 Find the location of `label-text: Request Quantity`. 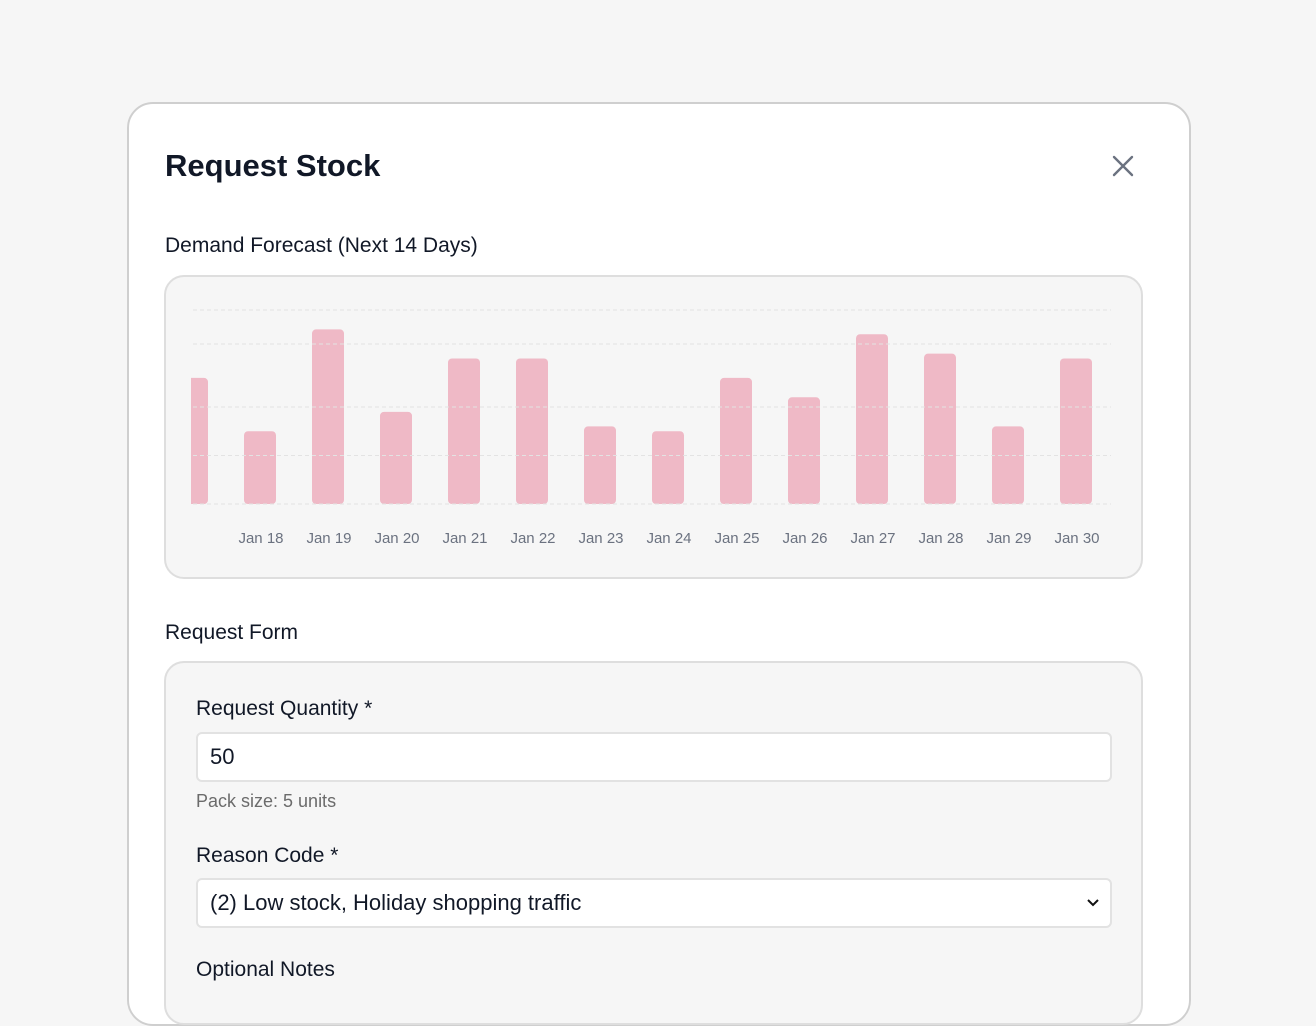

label-text: Request Quantity is located at coordinates (277, 708).